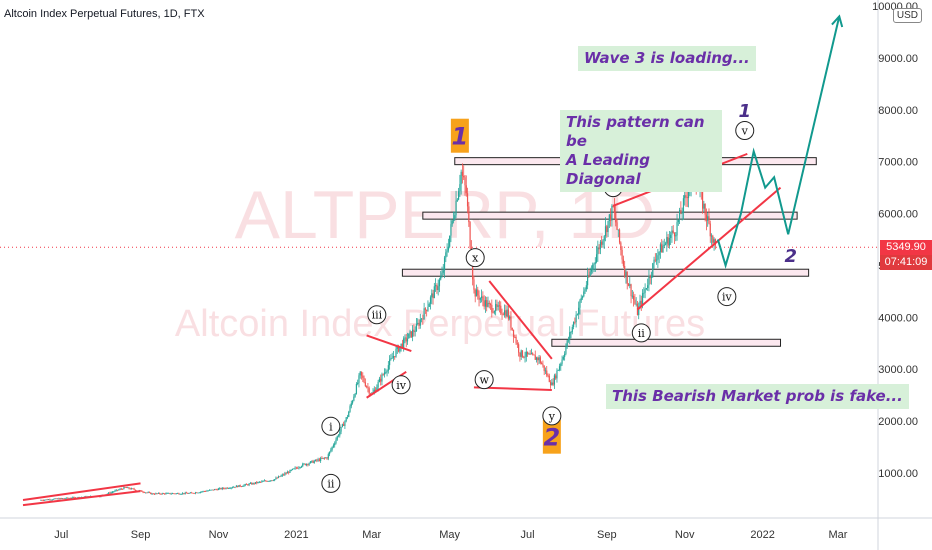  Describe the element at coordinates (907, 15) in the screenshot. I see `currency-badge: USD` at that location.